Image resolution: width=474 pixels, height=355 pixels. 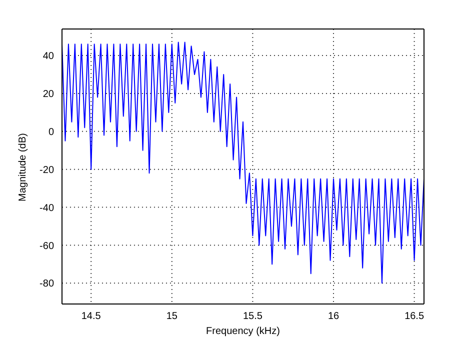 I want to click on x-axis-title: Frequency (kHz), so click(x=243, y=331).